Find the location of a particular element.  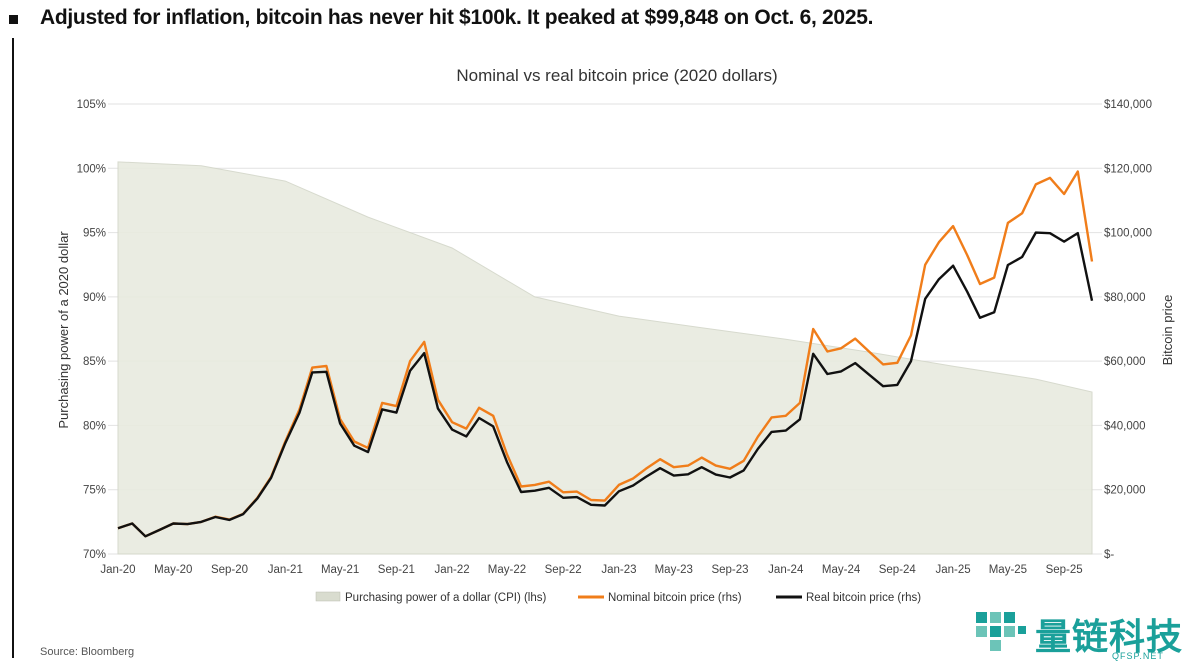

left-tick-label: 70% is located at coordinates (94, 555).